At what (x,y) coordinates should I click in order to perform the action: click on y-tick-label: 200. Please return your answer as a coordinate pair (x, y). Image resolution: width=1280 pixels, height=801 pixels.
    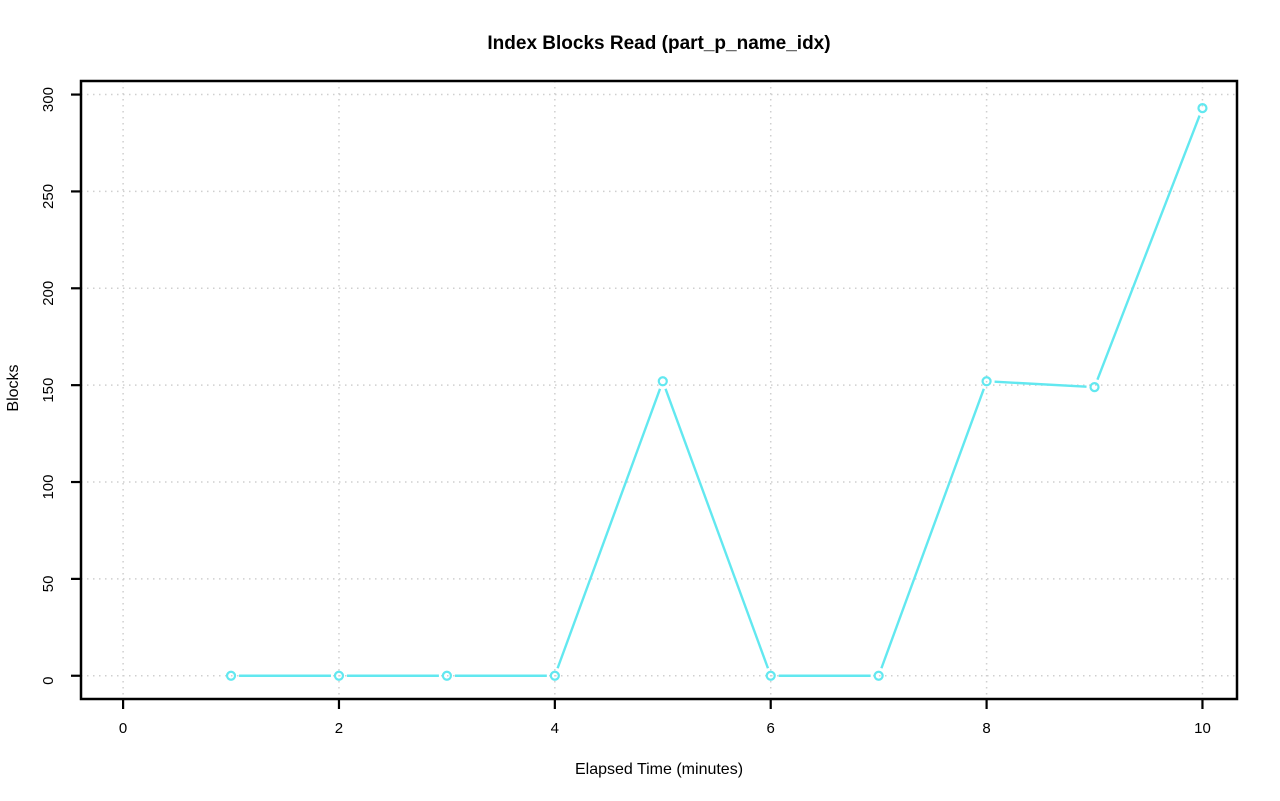
    Looking at the image, I should click on (48, 293).